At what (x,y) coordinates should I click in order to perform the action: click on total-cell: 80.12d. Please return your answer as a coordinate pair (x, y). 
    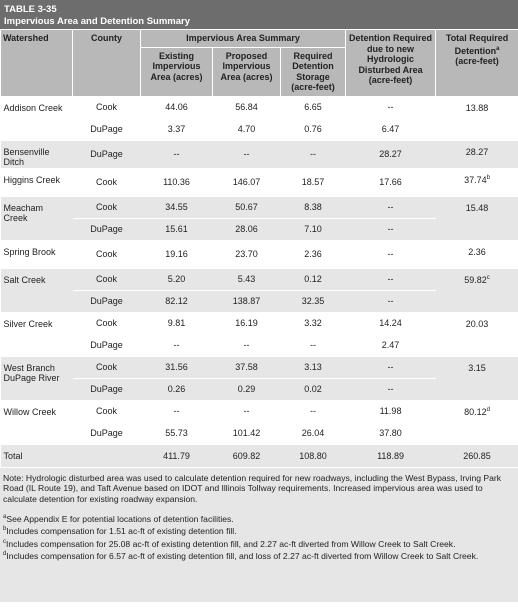
    Looking at the image, I should click on (476, 422).